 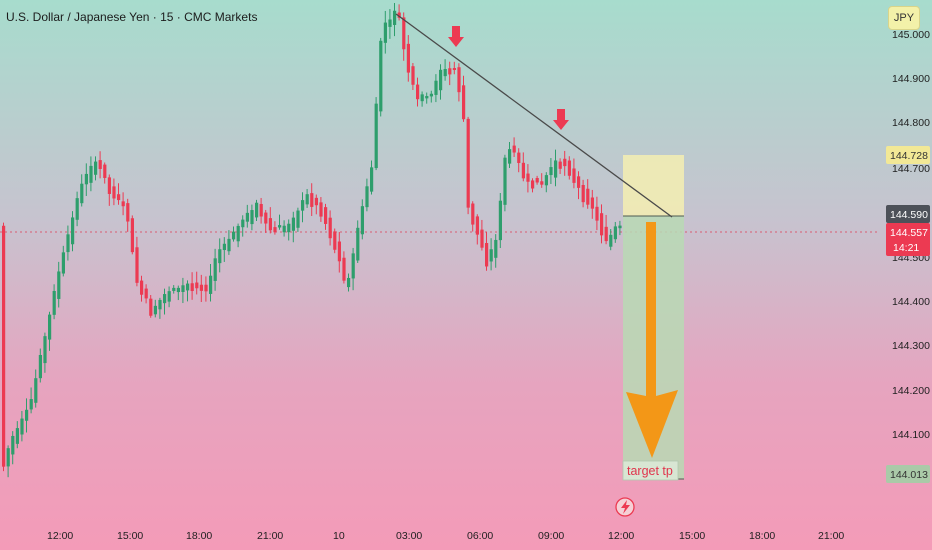 I want to click on target-label-box, so click(x=650, y=470).